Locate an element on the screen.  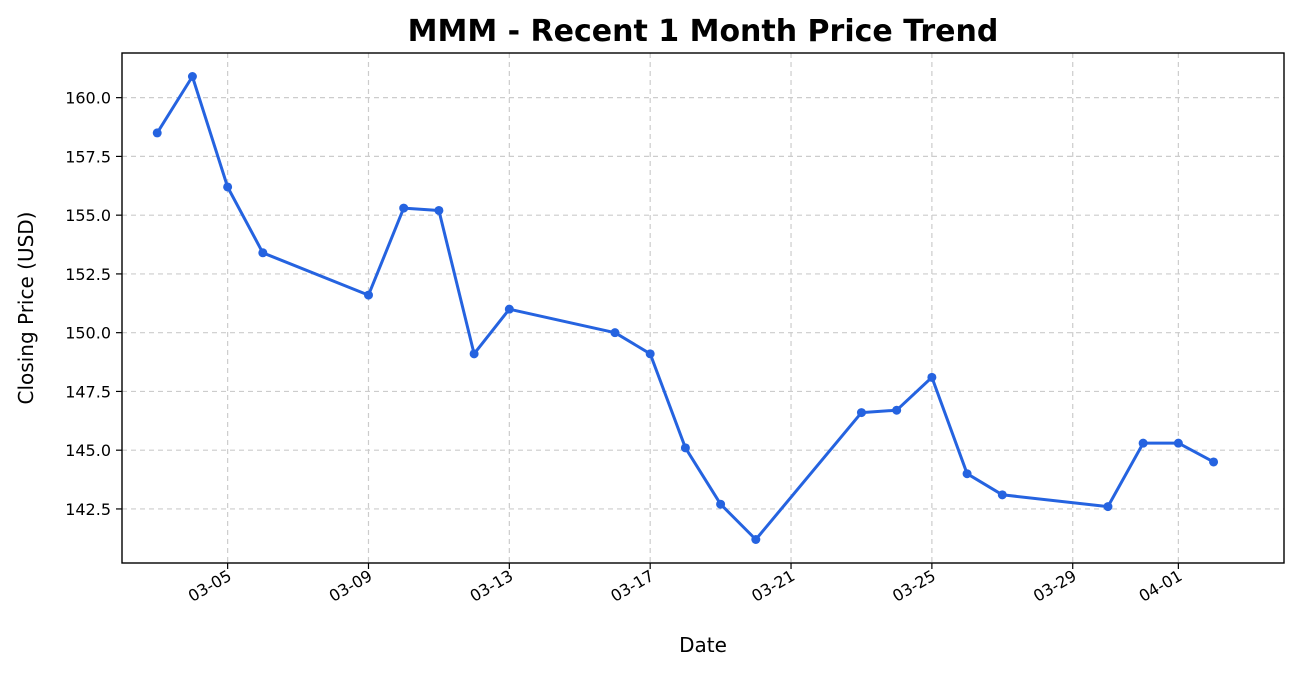
x-tick-label: 03-17 is located at coordinates (632, 586).